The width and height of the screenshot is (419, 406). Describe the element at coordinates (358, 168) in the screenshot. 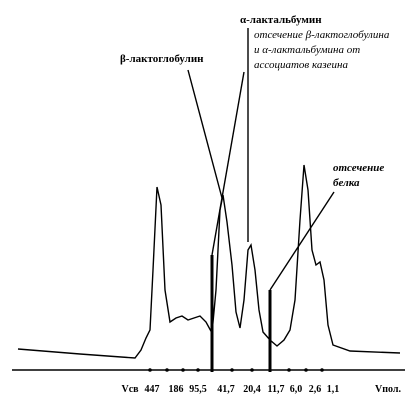

I see `annotation: отсечение` at that location.